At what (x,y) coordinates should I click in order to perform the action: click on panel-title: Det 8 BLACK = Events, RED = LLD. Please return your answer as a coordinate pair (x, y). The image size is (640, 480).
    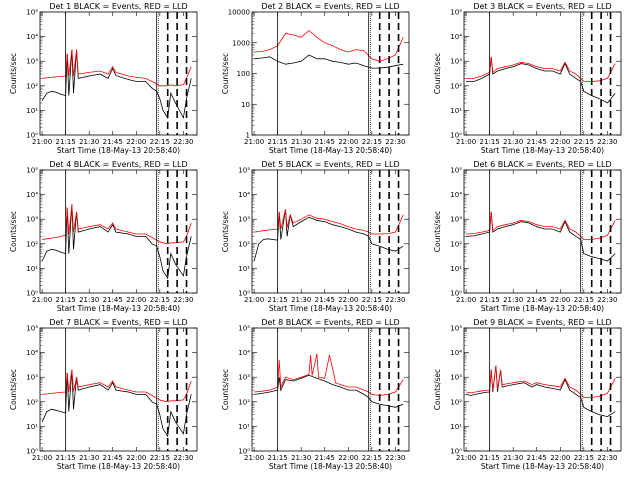
    Looking at the image, I should click on (330, 322).